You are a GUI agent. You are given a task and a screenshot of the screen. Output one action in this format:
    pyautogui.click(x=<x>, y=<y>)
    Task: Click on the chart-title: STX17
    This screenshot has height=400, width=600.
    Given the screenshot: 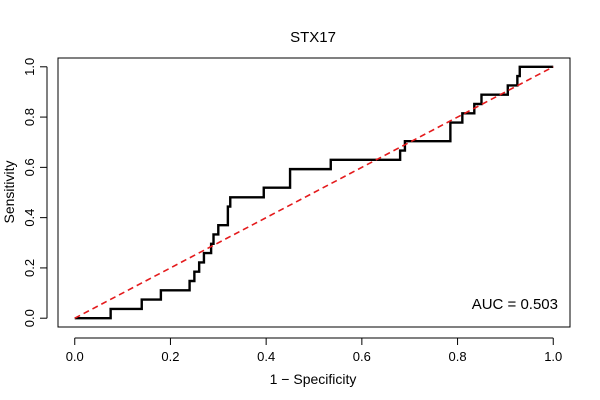 What is the action you would take?
    pyautogui.click(x=313, y=37)
    